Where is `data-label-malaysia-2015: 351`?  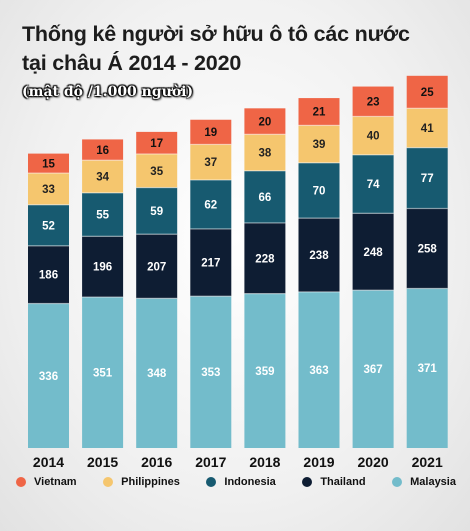 data-label-malaysia-2015: 351 is located at coordinates (103, 374).